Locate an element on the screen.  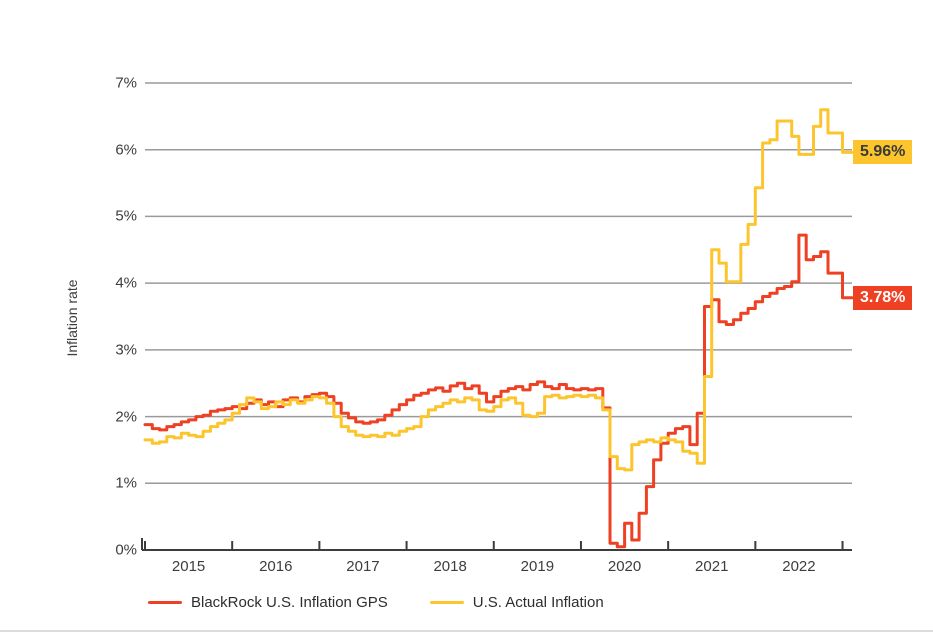
y-tick-label-7%: 7% is located at coordinates (126, 83).